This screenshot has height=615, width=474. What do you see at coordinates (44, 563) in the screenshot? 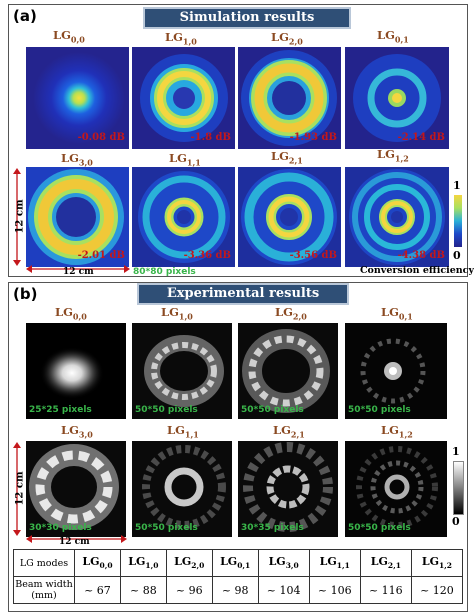
I see `table-header-modes: LG modes` at bounding box center [44, 563].